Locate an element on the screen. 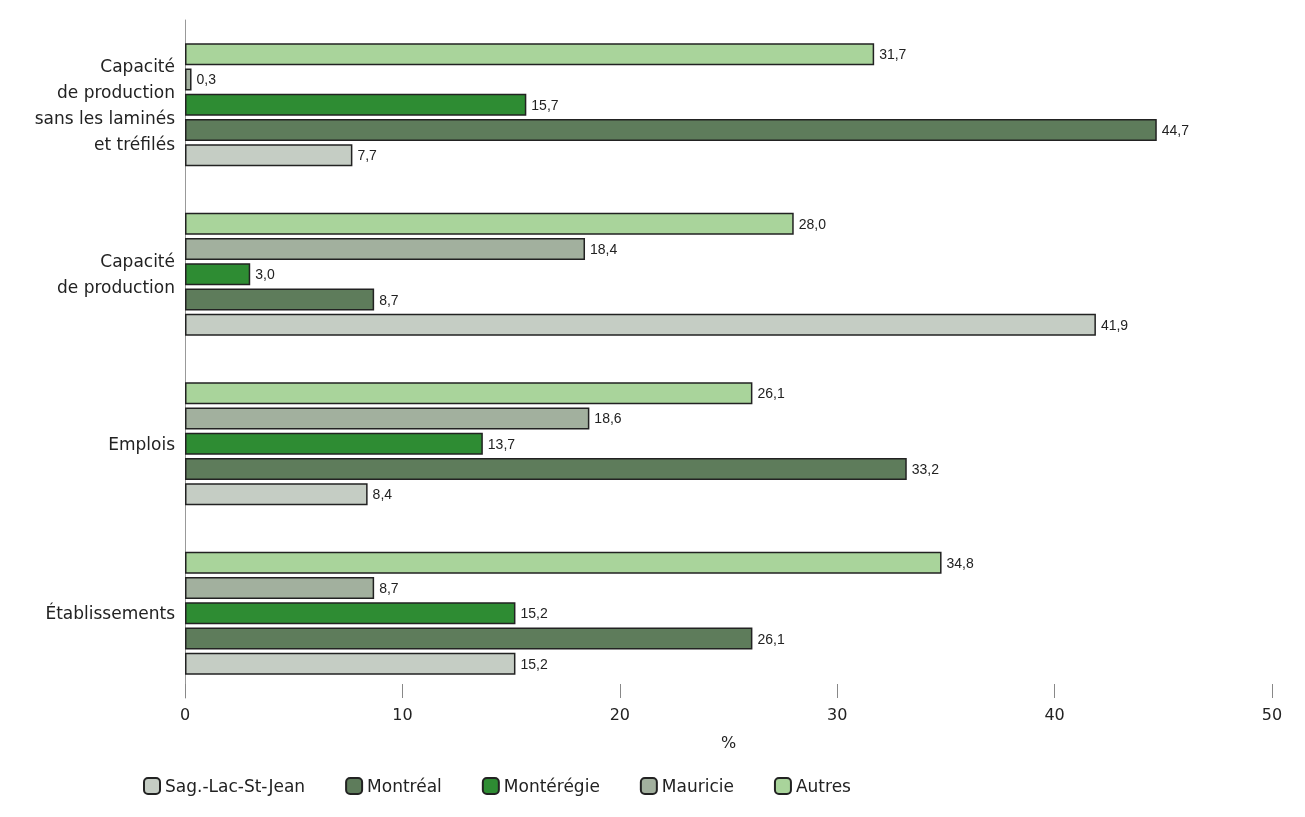 This screenshot has width=1305, height=817. data-label: 8,4 is located at coordinates (382, 494).